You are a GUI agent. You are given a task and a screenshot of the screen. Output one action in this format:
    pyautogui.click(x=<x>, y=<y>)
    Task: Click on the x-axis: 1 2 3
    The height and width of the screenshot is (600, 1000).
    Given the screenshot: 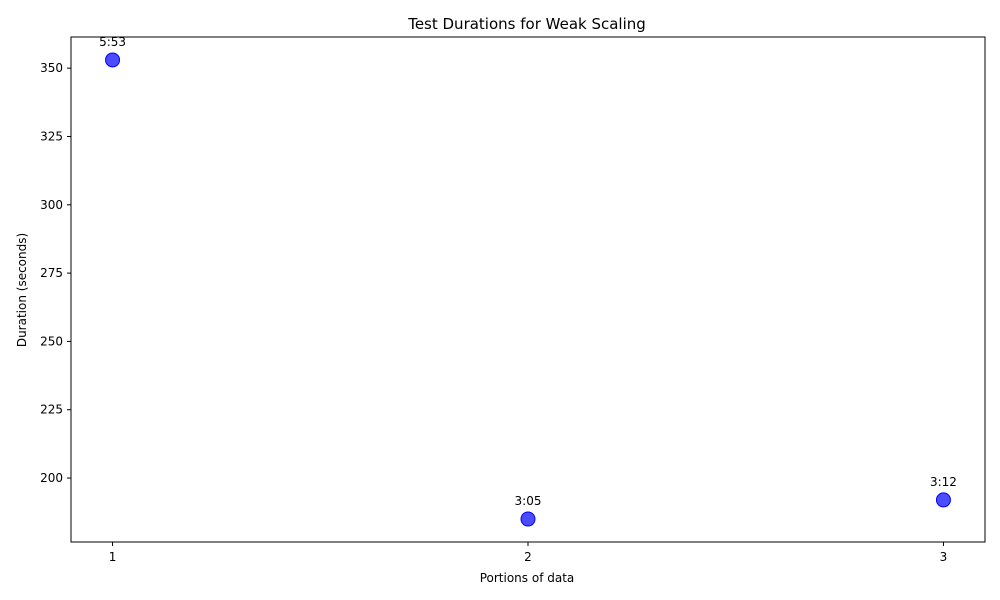 What is the action you would take?
    pyautogui.click(x=528, y=553)
    